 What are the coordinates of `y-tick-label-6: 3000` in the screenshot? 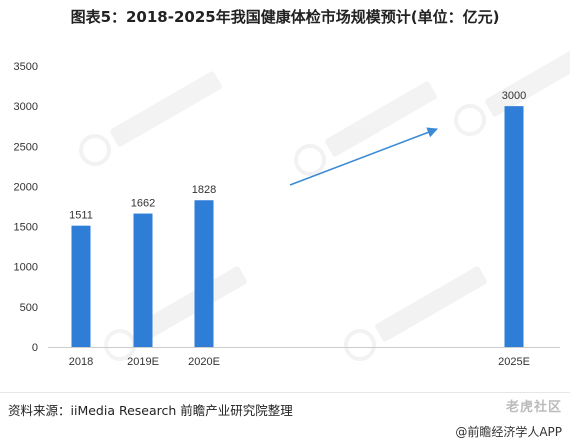 It's located at (26, 107).